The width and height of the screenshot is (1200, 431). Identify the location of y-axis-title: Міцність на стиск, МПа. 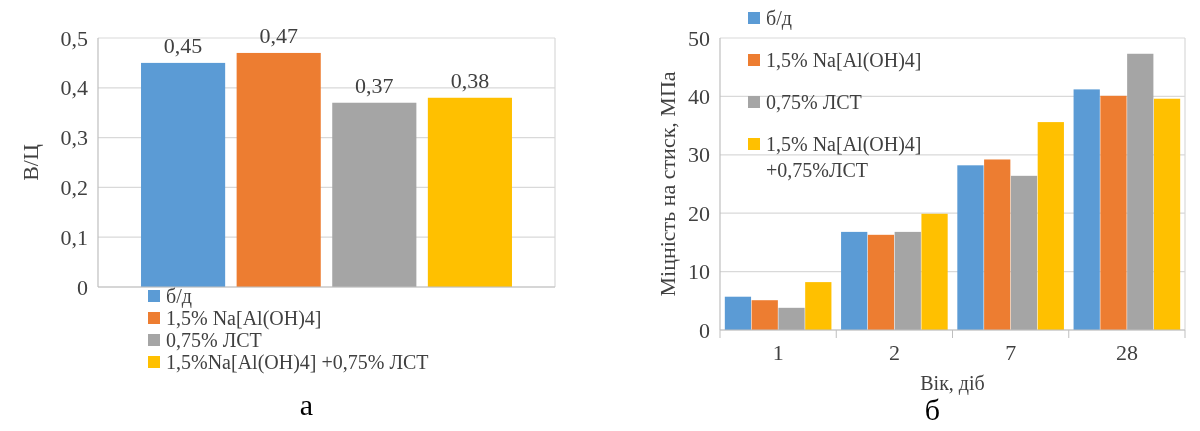
(667, 184).